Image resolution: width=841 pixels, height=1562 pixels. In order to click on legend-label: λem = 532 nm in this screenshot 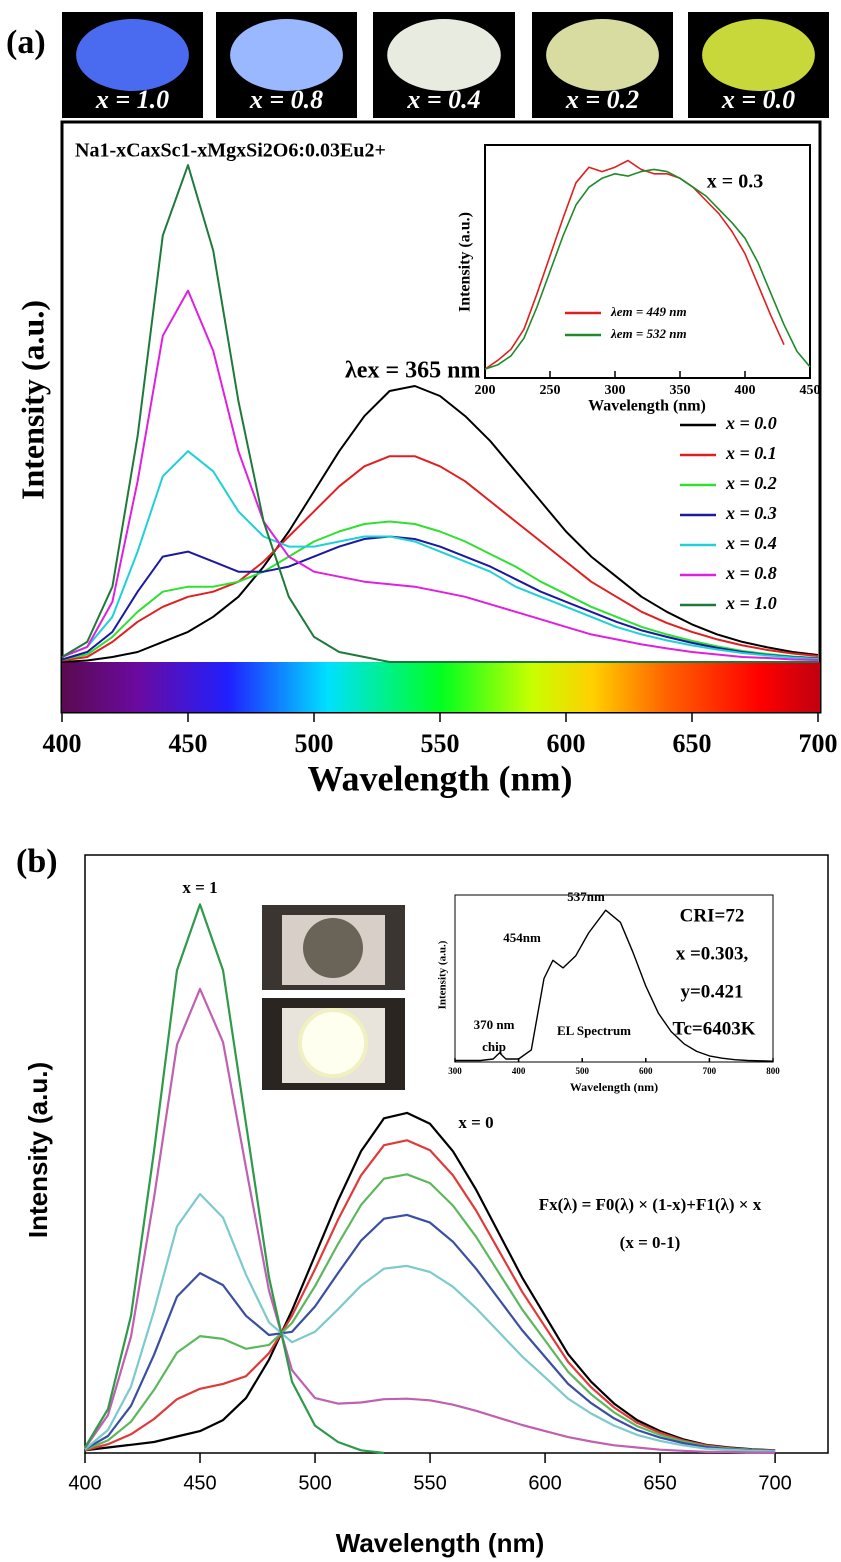, I will do `click(648, 333)`.